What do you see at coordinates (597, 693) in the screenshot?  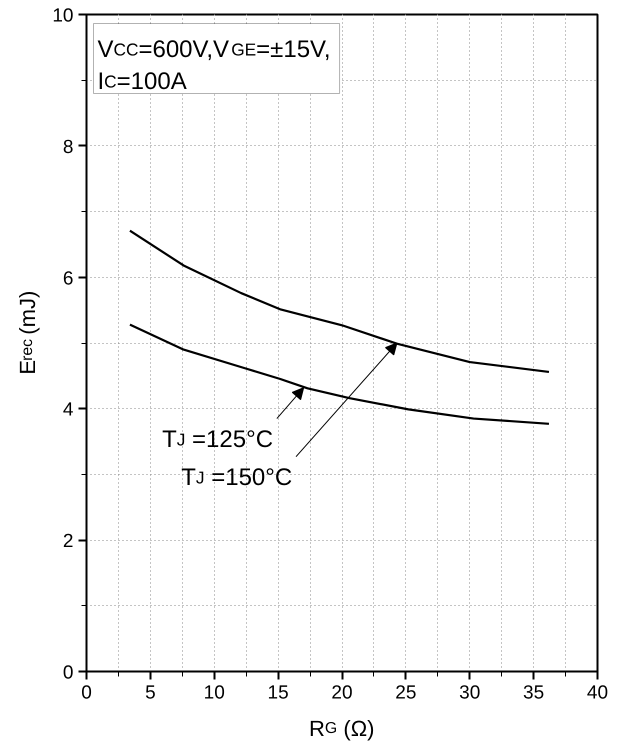 I see `x-tick-label: 40` at bounding box center [597, 693].